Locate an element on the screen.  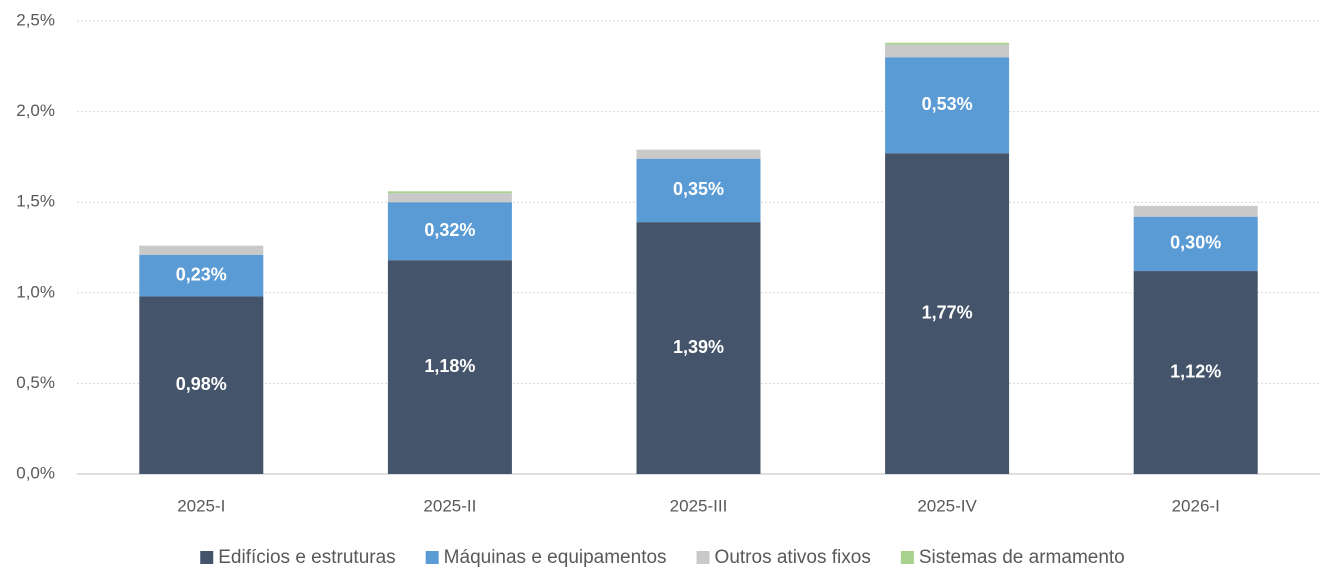
data-label: 0,23% is located at coordinates (201, 274).